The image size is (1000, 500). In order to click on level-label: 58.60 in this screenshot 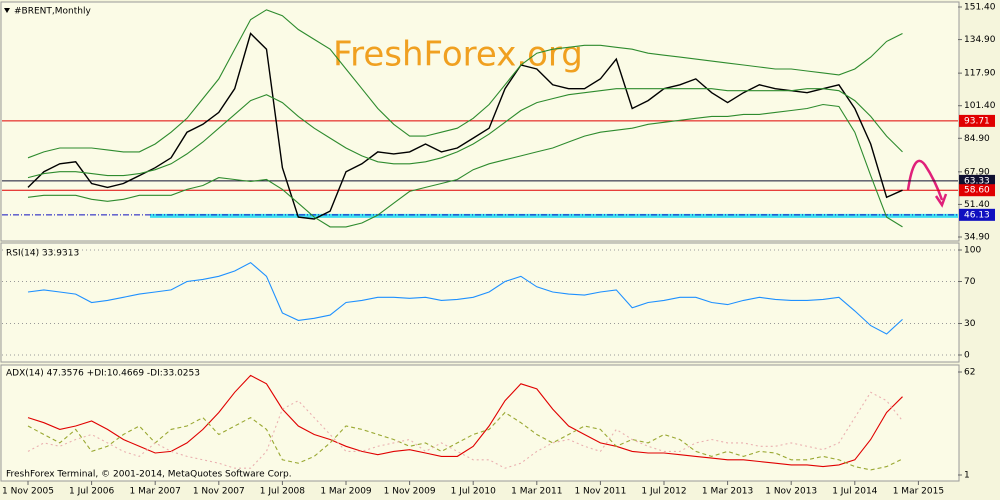, I will do `click(977, 191)`.